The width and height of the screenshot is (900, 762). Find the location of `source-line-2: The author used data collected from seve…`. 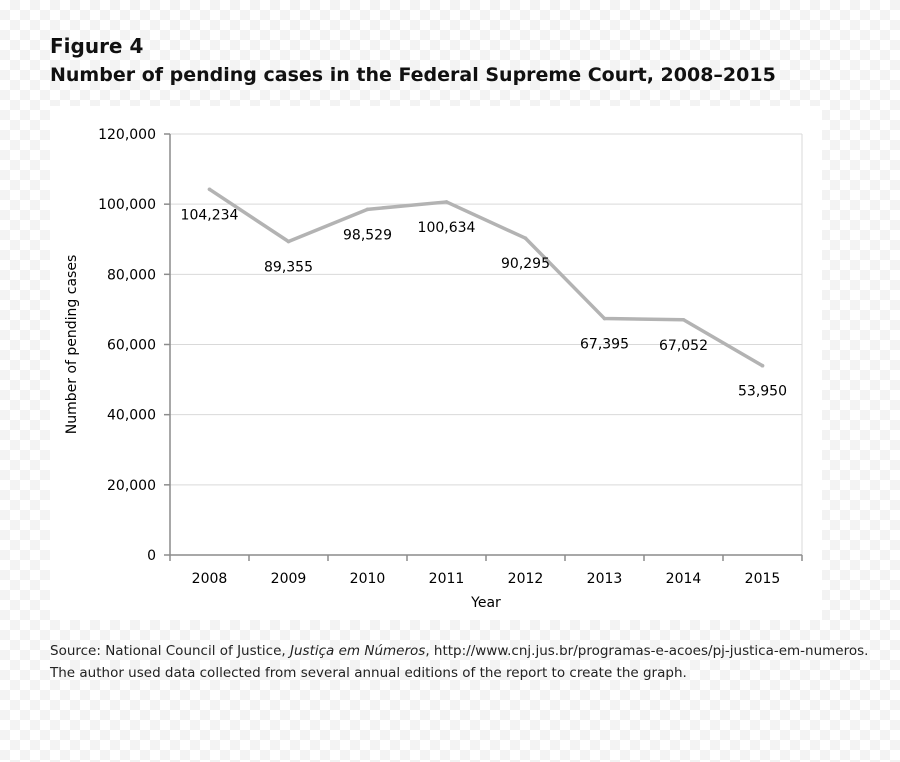

source-line-2: The author used data collected from seve… is located at coordinates (368, 673).